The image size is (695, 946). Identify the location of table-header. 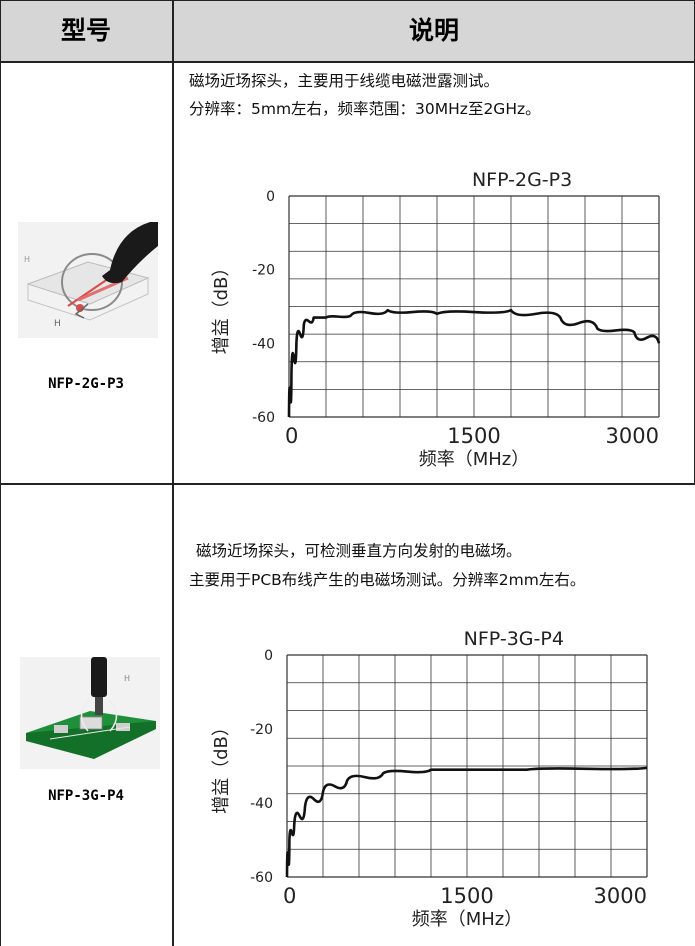
(347, 31).